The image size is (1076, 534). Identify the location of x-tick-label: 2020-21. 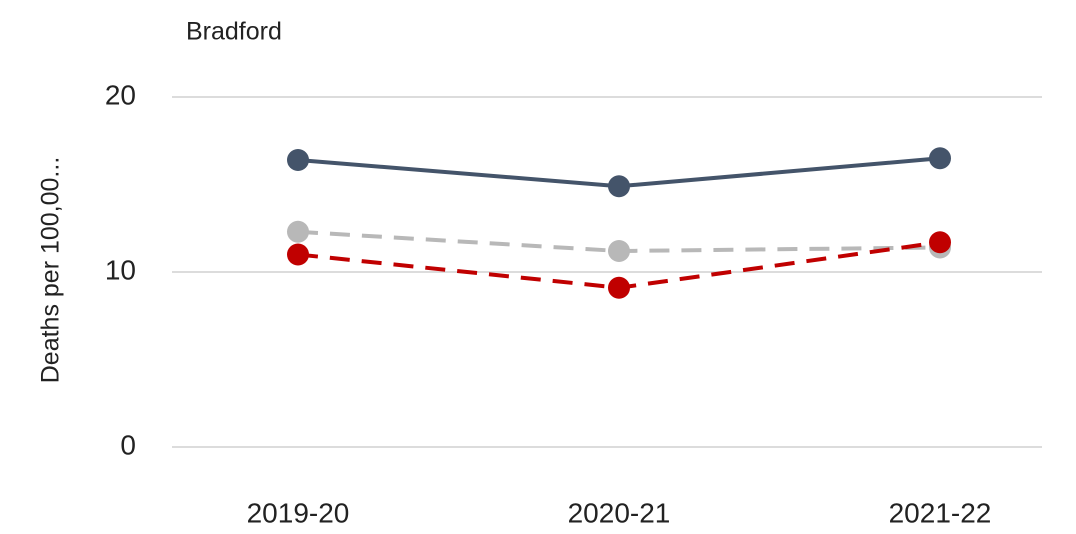
(619, 512).